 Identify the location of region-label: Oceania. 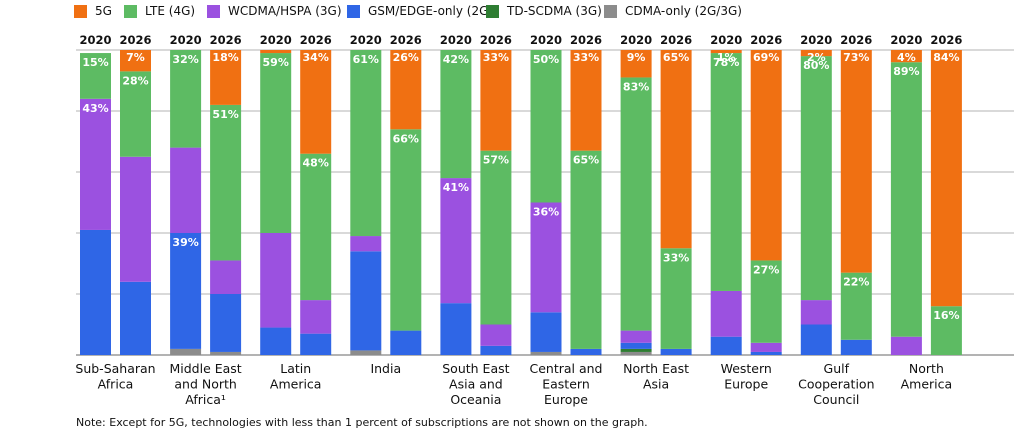
(475, 399).